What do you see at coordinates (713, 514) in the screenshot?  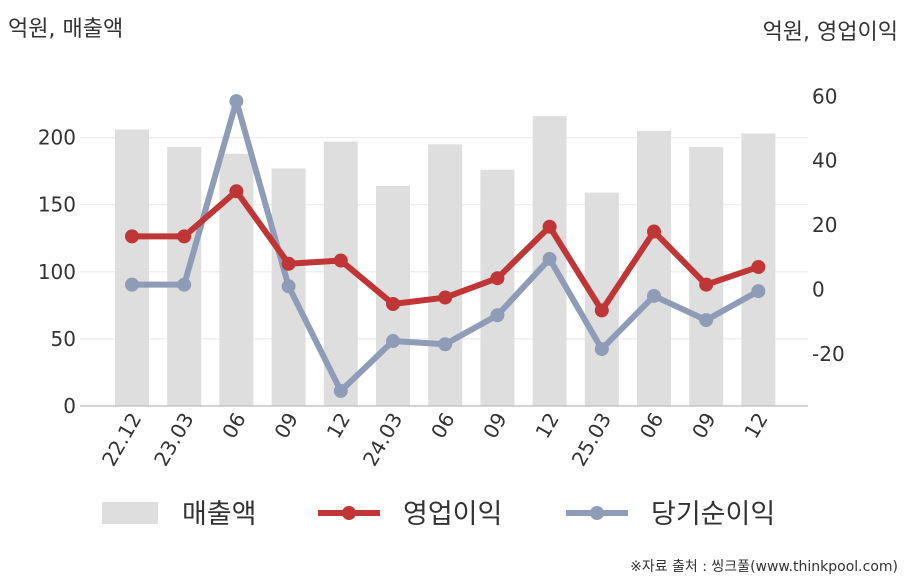 I see `legend-label: 당기순이익` at bounding box center [713, 514].